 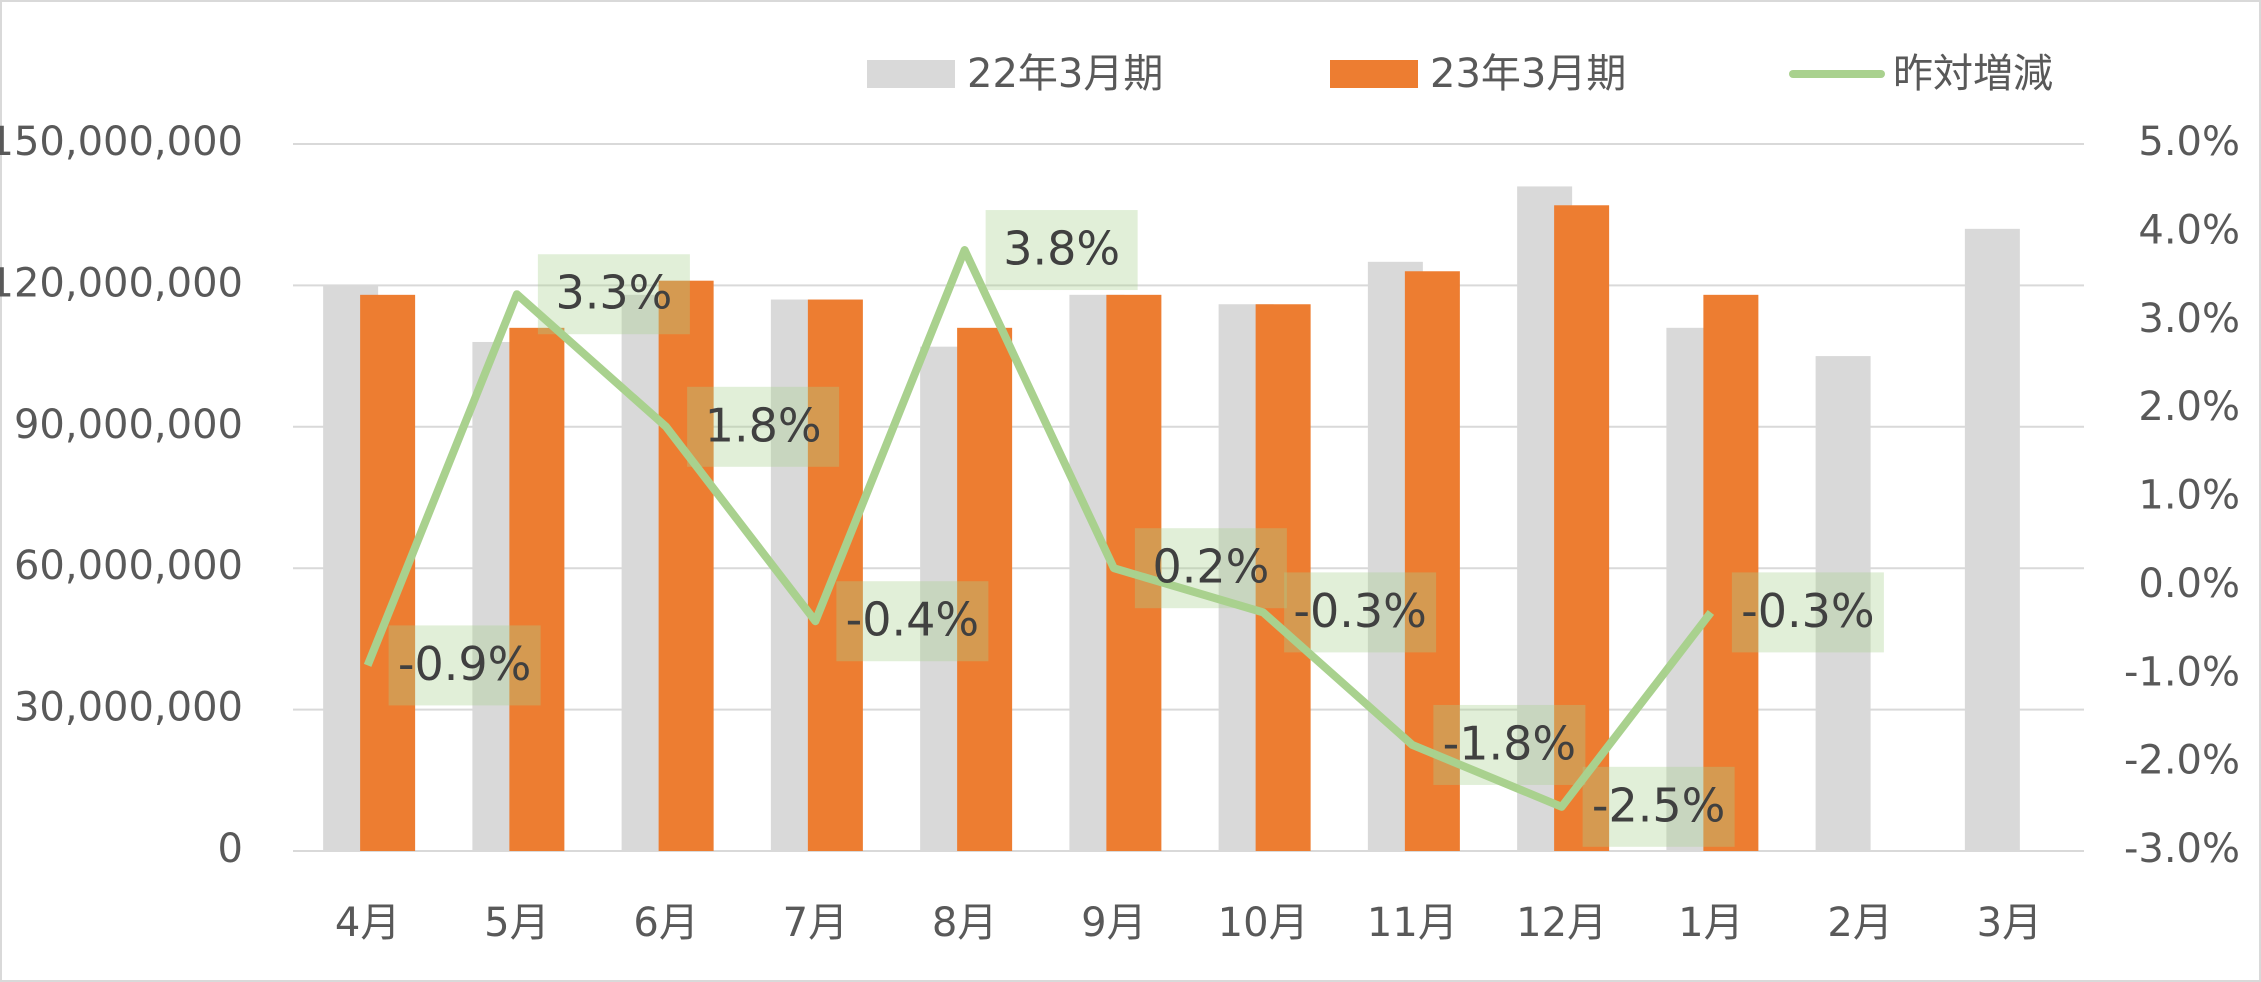 I want to click on x-tick-label: 1月, so click(x=1710, y=923).